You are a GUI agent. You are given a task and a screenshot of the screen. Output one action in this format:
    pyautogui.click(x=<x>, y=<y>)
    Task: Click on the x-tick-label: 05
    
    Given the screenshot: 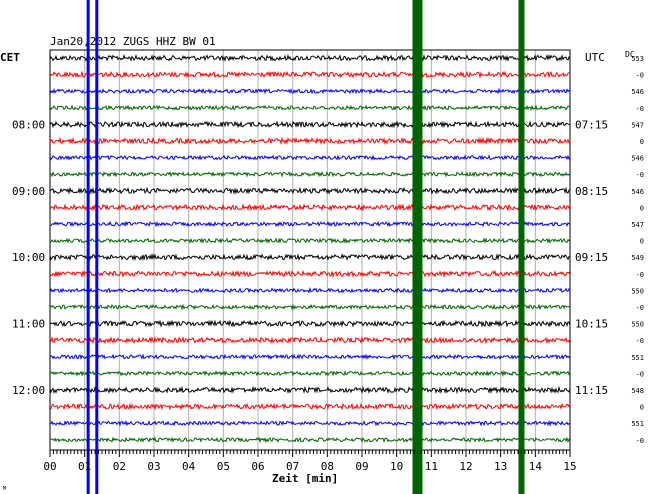 What is the action you would take?
    pyautogui.click(x=223, y=466)
    